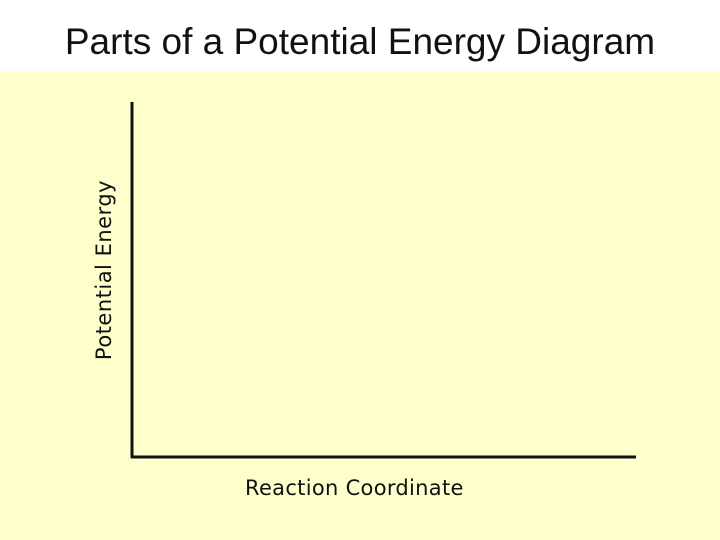 This screenshot has width=720, height=540. Describe the element at coordinates (360, 41) in the screenshot. I see `slide-title: Parts of a Potential Energy Diagram` at that location.